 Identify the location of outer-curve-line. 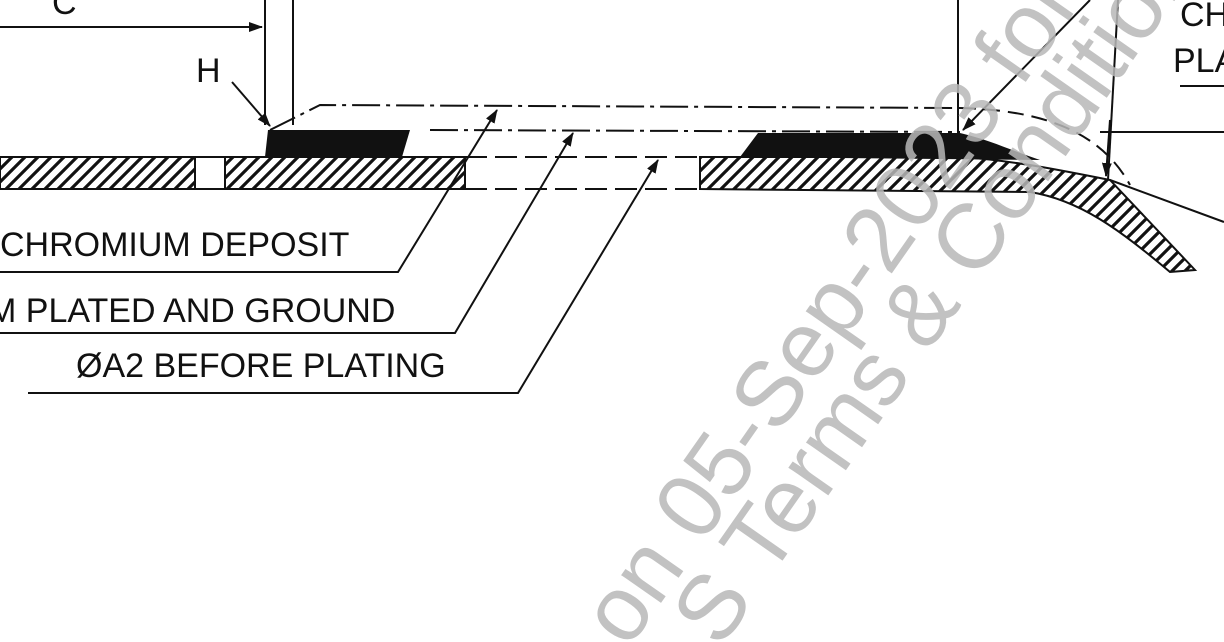
(1166, 201).